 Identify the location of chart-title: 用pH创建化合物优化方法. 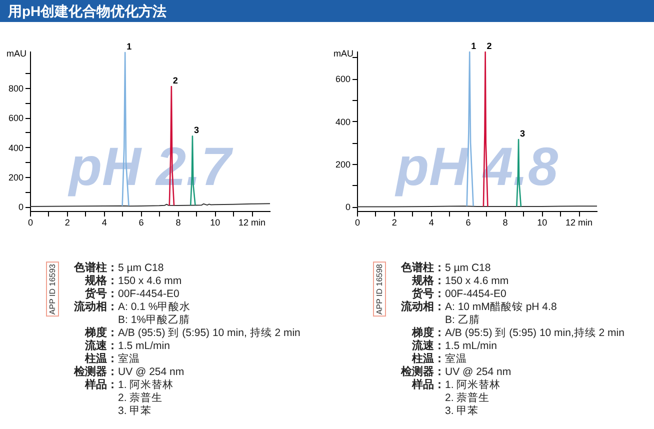
(327, 11).